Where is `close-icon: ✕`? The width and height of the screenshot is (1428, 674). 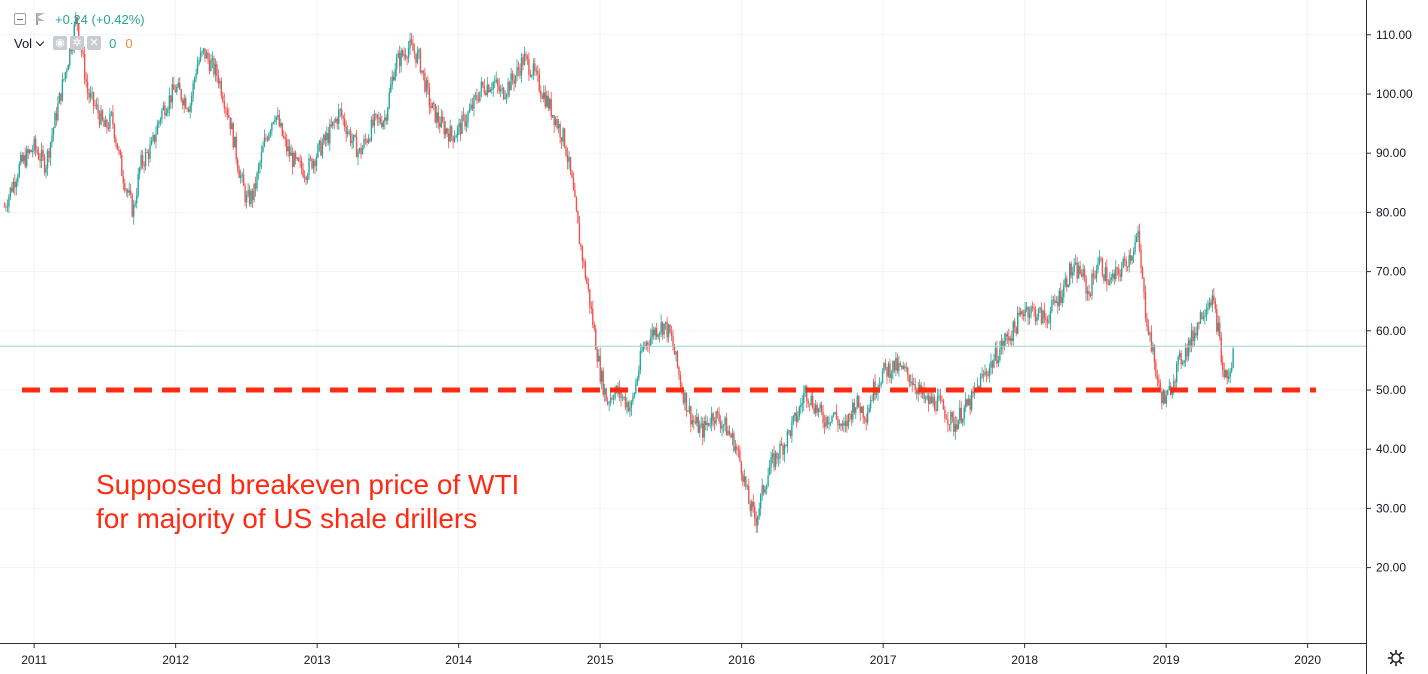
close-icon: ✕ is located at coordinates (94, 43).